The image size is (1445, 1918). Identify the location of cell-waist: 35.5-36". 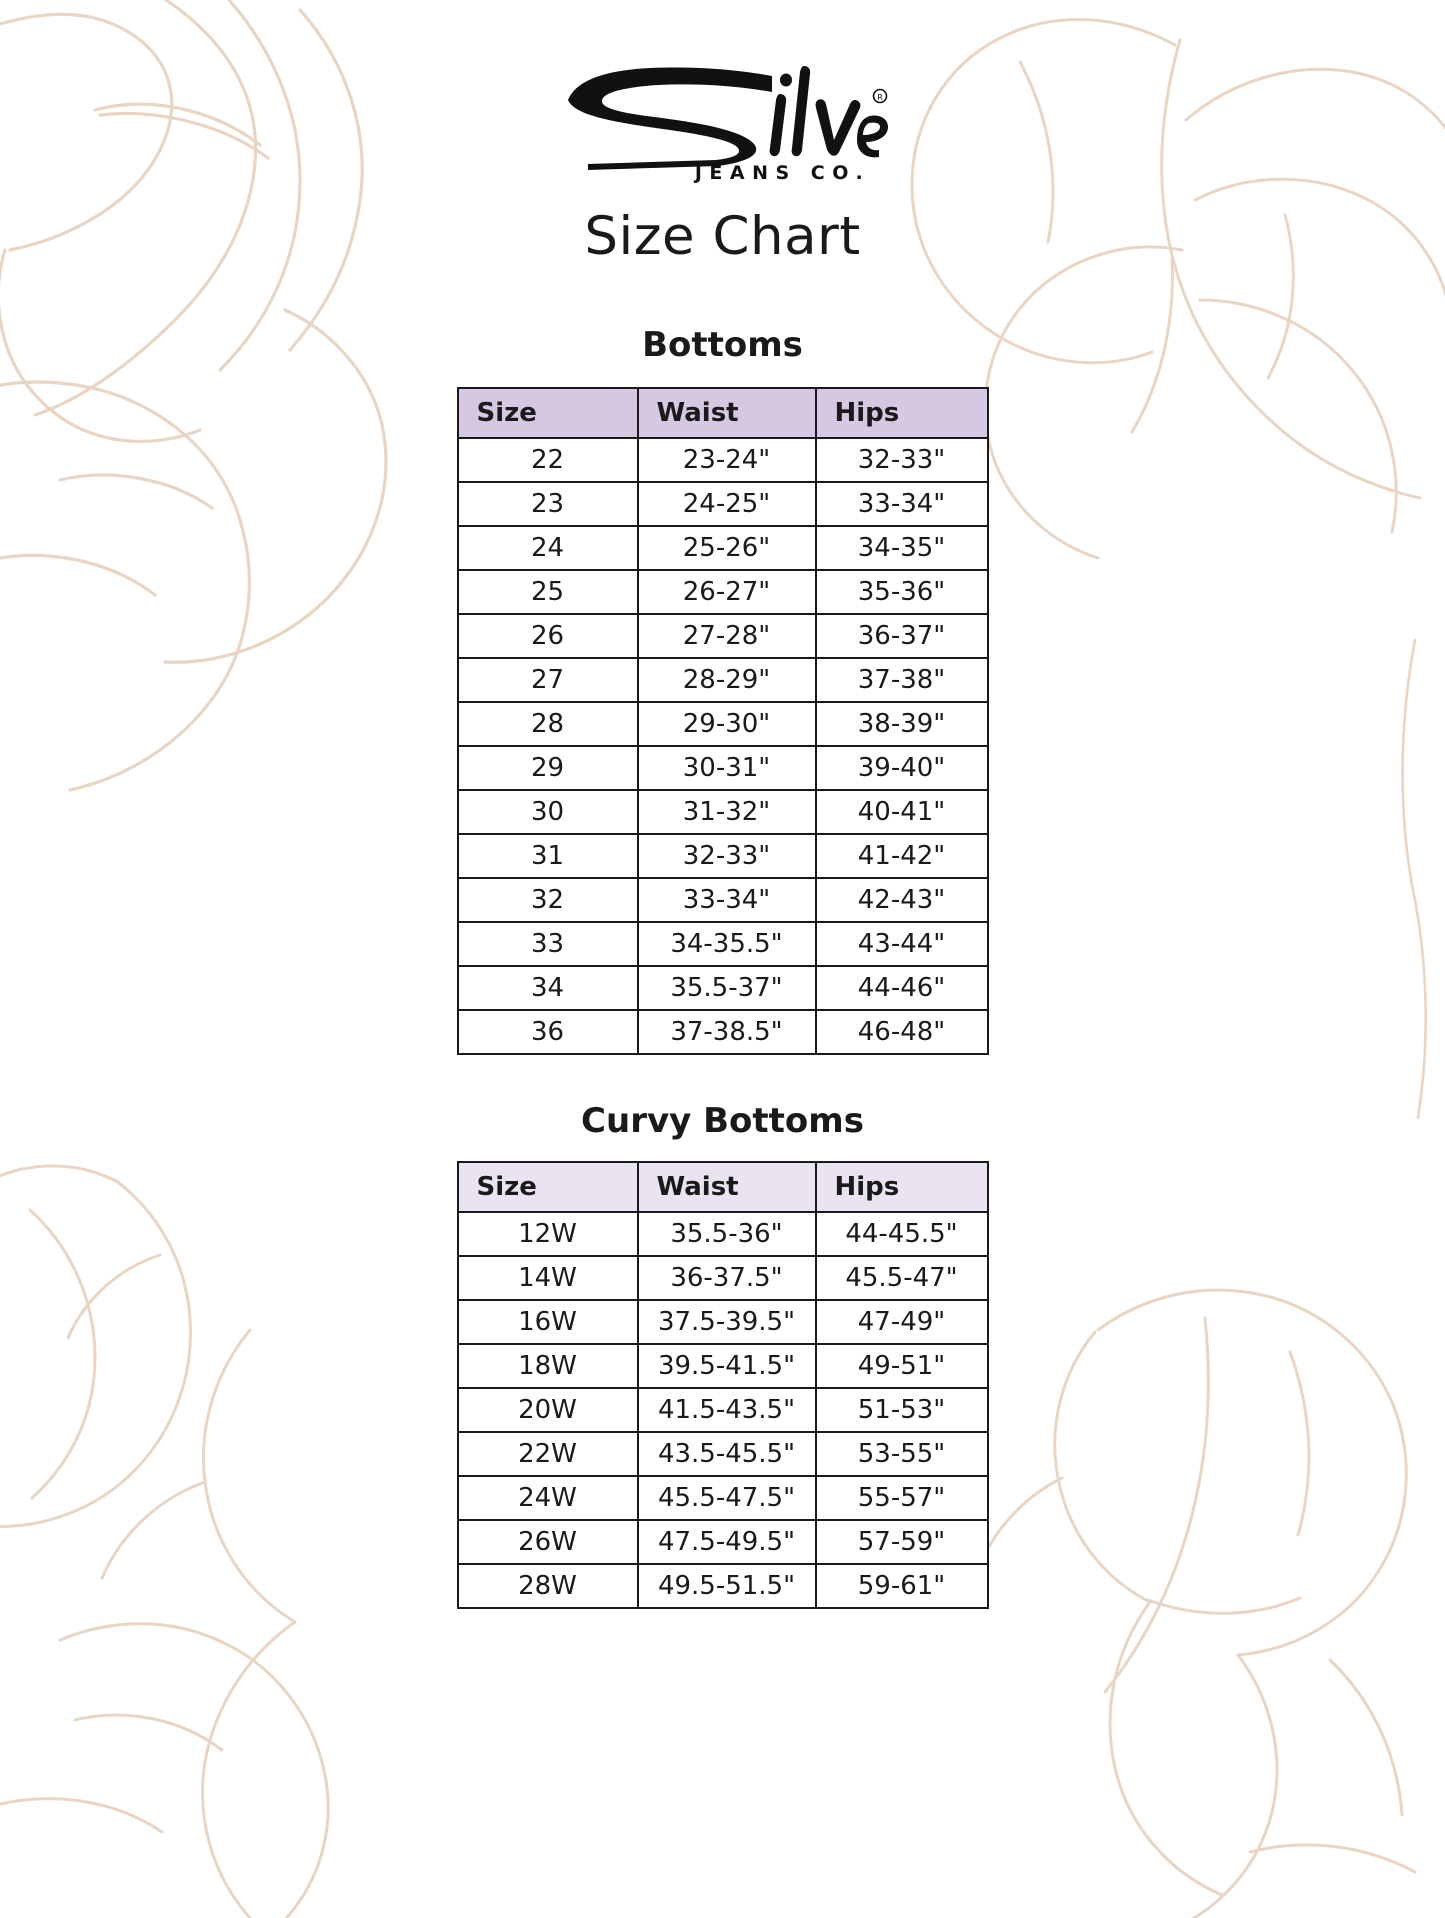
(726, 1234).